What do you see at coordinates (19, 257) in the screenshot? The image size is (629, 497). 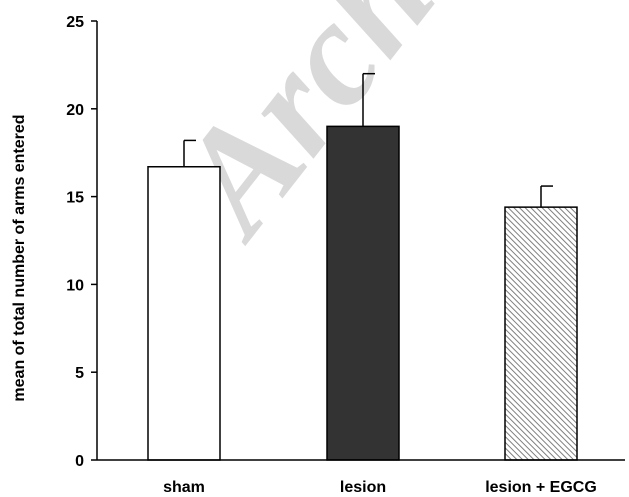 I see `y-axis-title: mean of total number of arms entered` at bounding box center [19, 257].